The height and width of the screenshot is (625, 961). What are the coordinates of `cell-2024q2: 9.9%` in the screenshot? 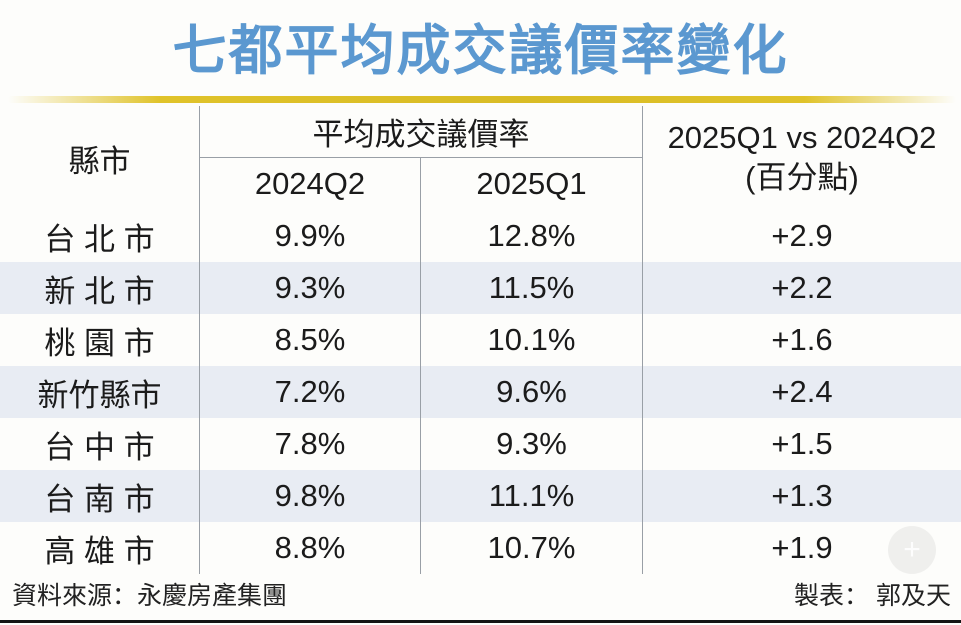 It's located at (310, 236).